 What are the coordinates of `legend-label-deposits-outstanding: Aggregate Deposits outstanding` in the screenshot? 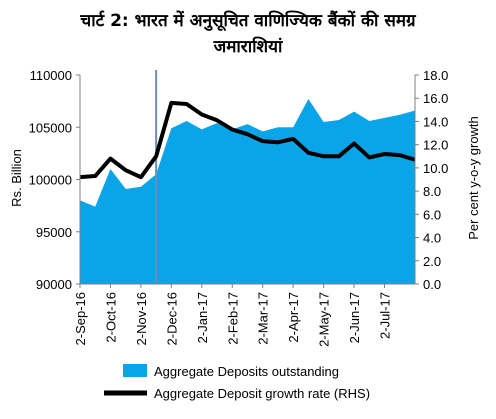 It's located at (246, 371).